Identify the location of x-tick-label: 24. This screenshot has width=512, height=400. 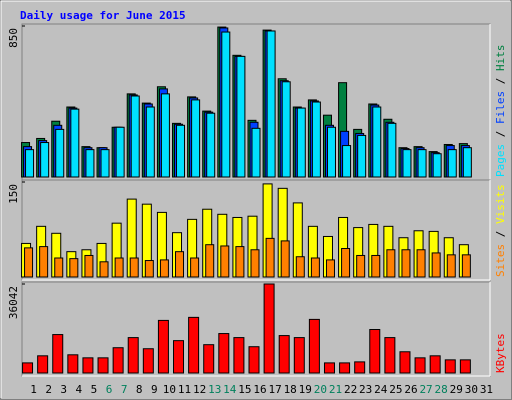
(381, 389).